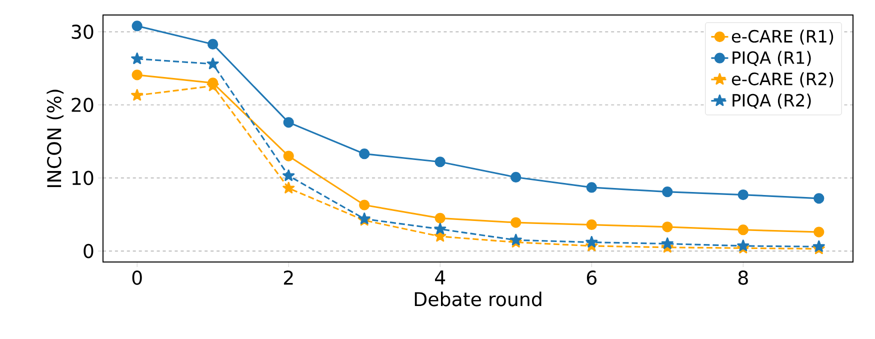 Image resolution: width=875 pixels, height=339 pixels. I want to click on x-tick-label: 4, so click(440, 277).